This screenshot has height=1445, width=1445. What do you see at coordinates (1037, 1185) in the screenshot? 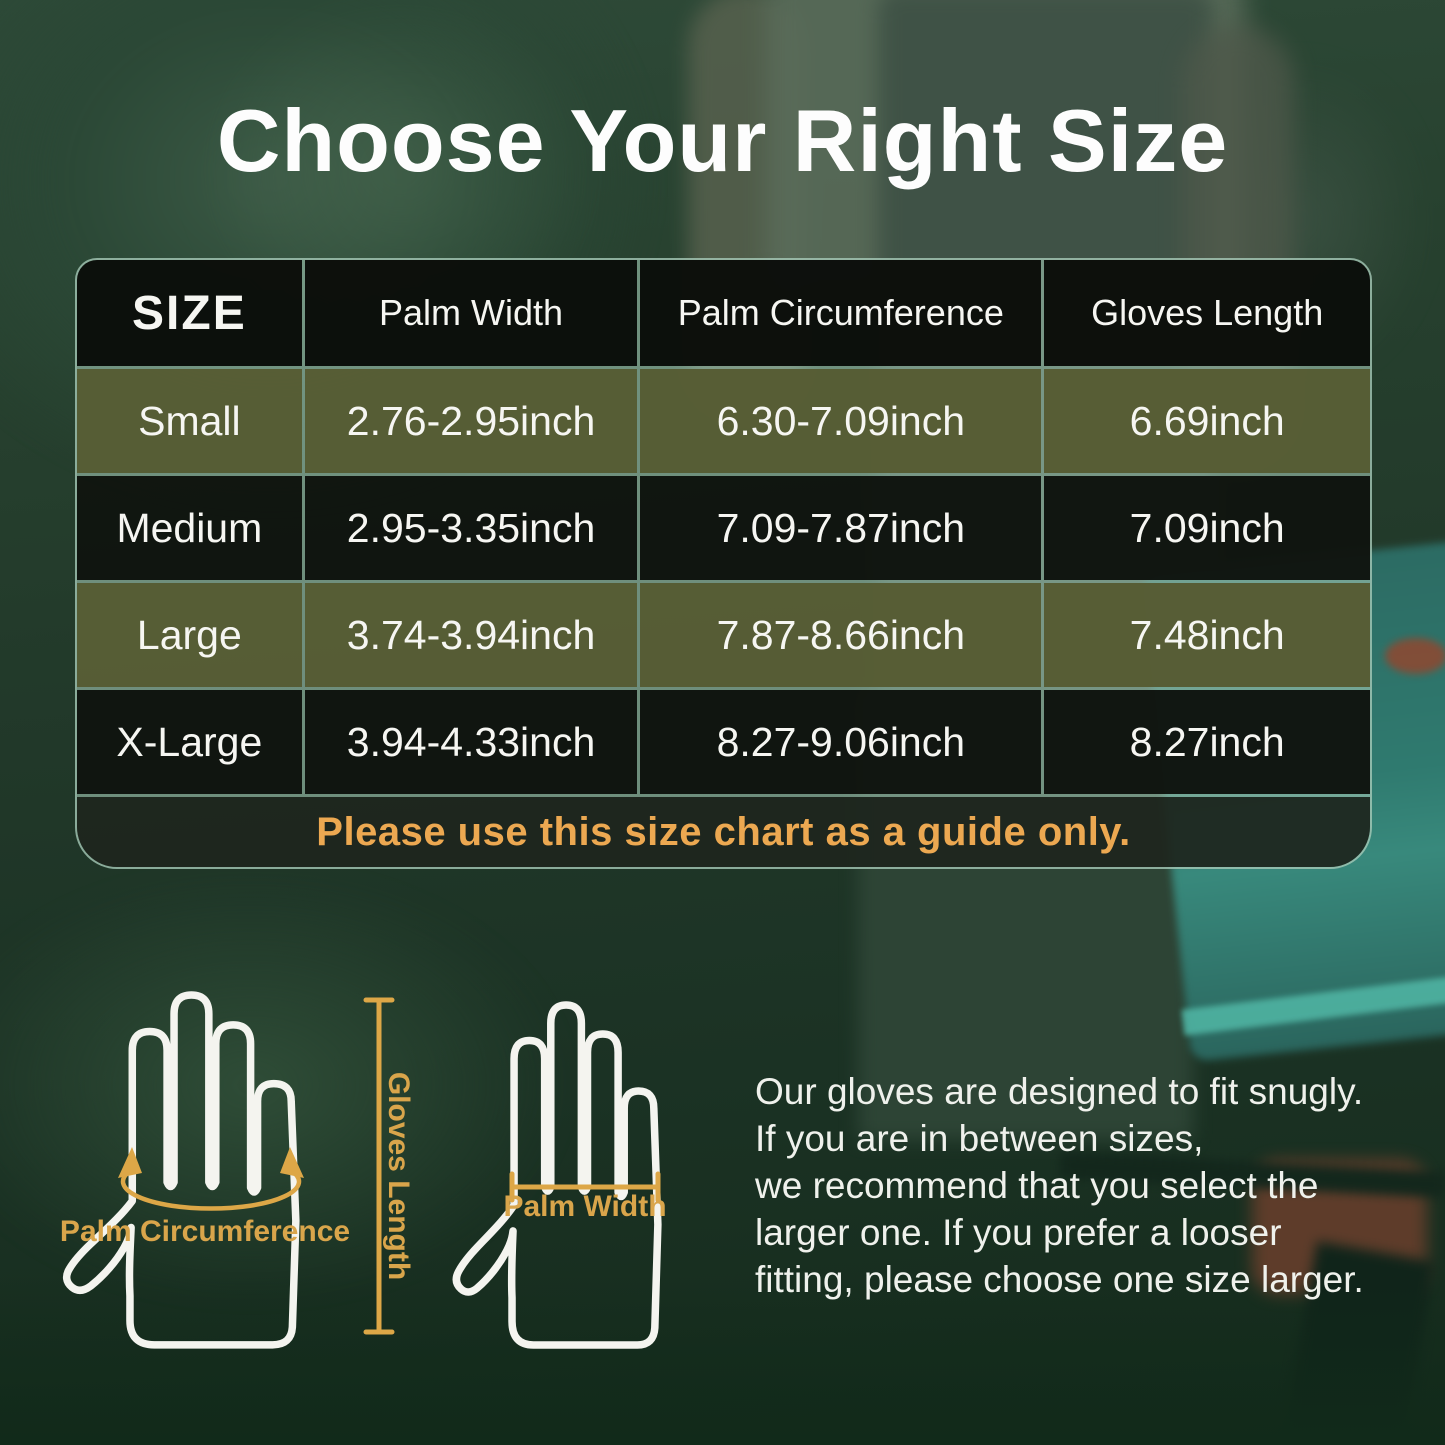
I see `fit-advice-line: we recommend that you select the` at bounding box center [1037, 1185].